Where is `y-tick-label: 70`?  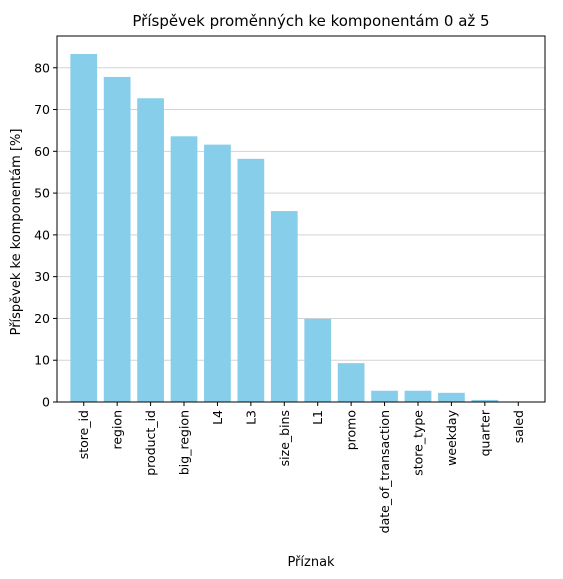 y-tick-label: 70 is located at coordinates (42, 109).